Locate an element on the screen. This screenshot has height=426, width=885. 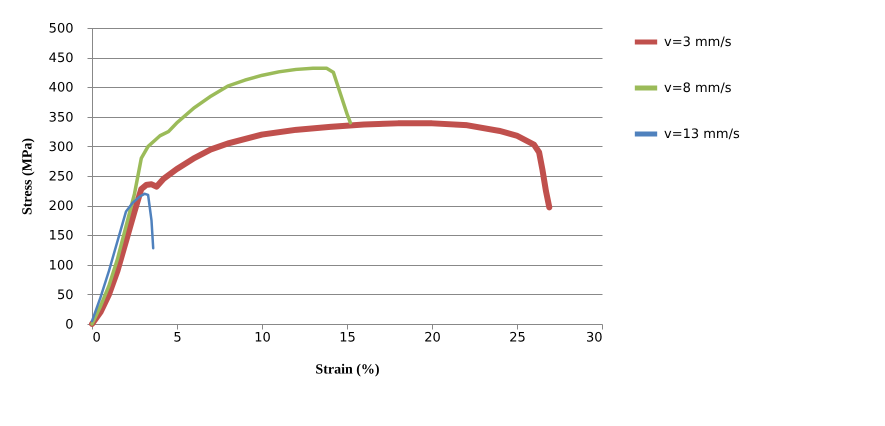
y-tick-label: 400 is located at coordinates (61, 88).